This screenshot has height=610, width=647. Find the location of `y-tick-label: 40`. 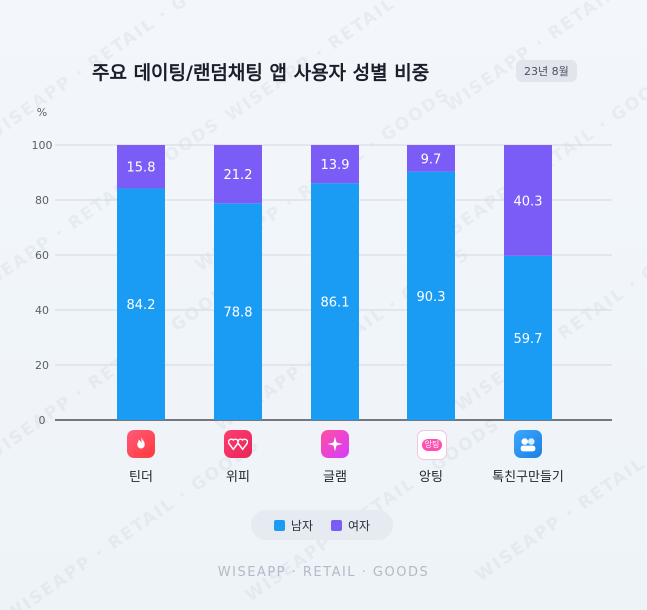

y-tick-label: 40 is located at coordinates (42, 310).